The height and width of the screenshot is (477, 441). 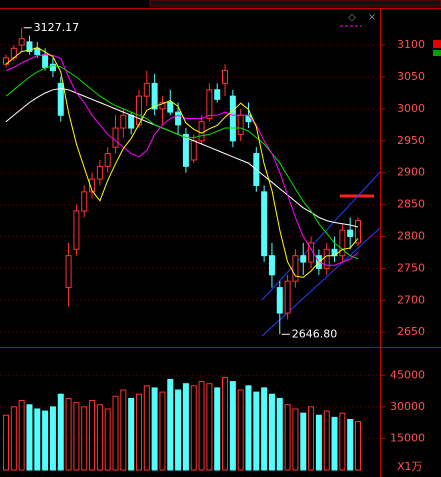 What do you see at coordinates (411, 44) in the screenshot?
I see `y-tick-label: 3100` at bounding box center [411, 44].